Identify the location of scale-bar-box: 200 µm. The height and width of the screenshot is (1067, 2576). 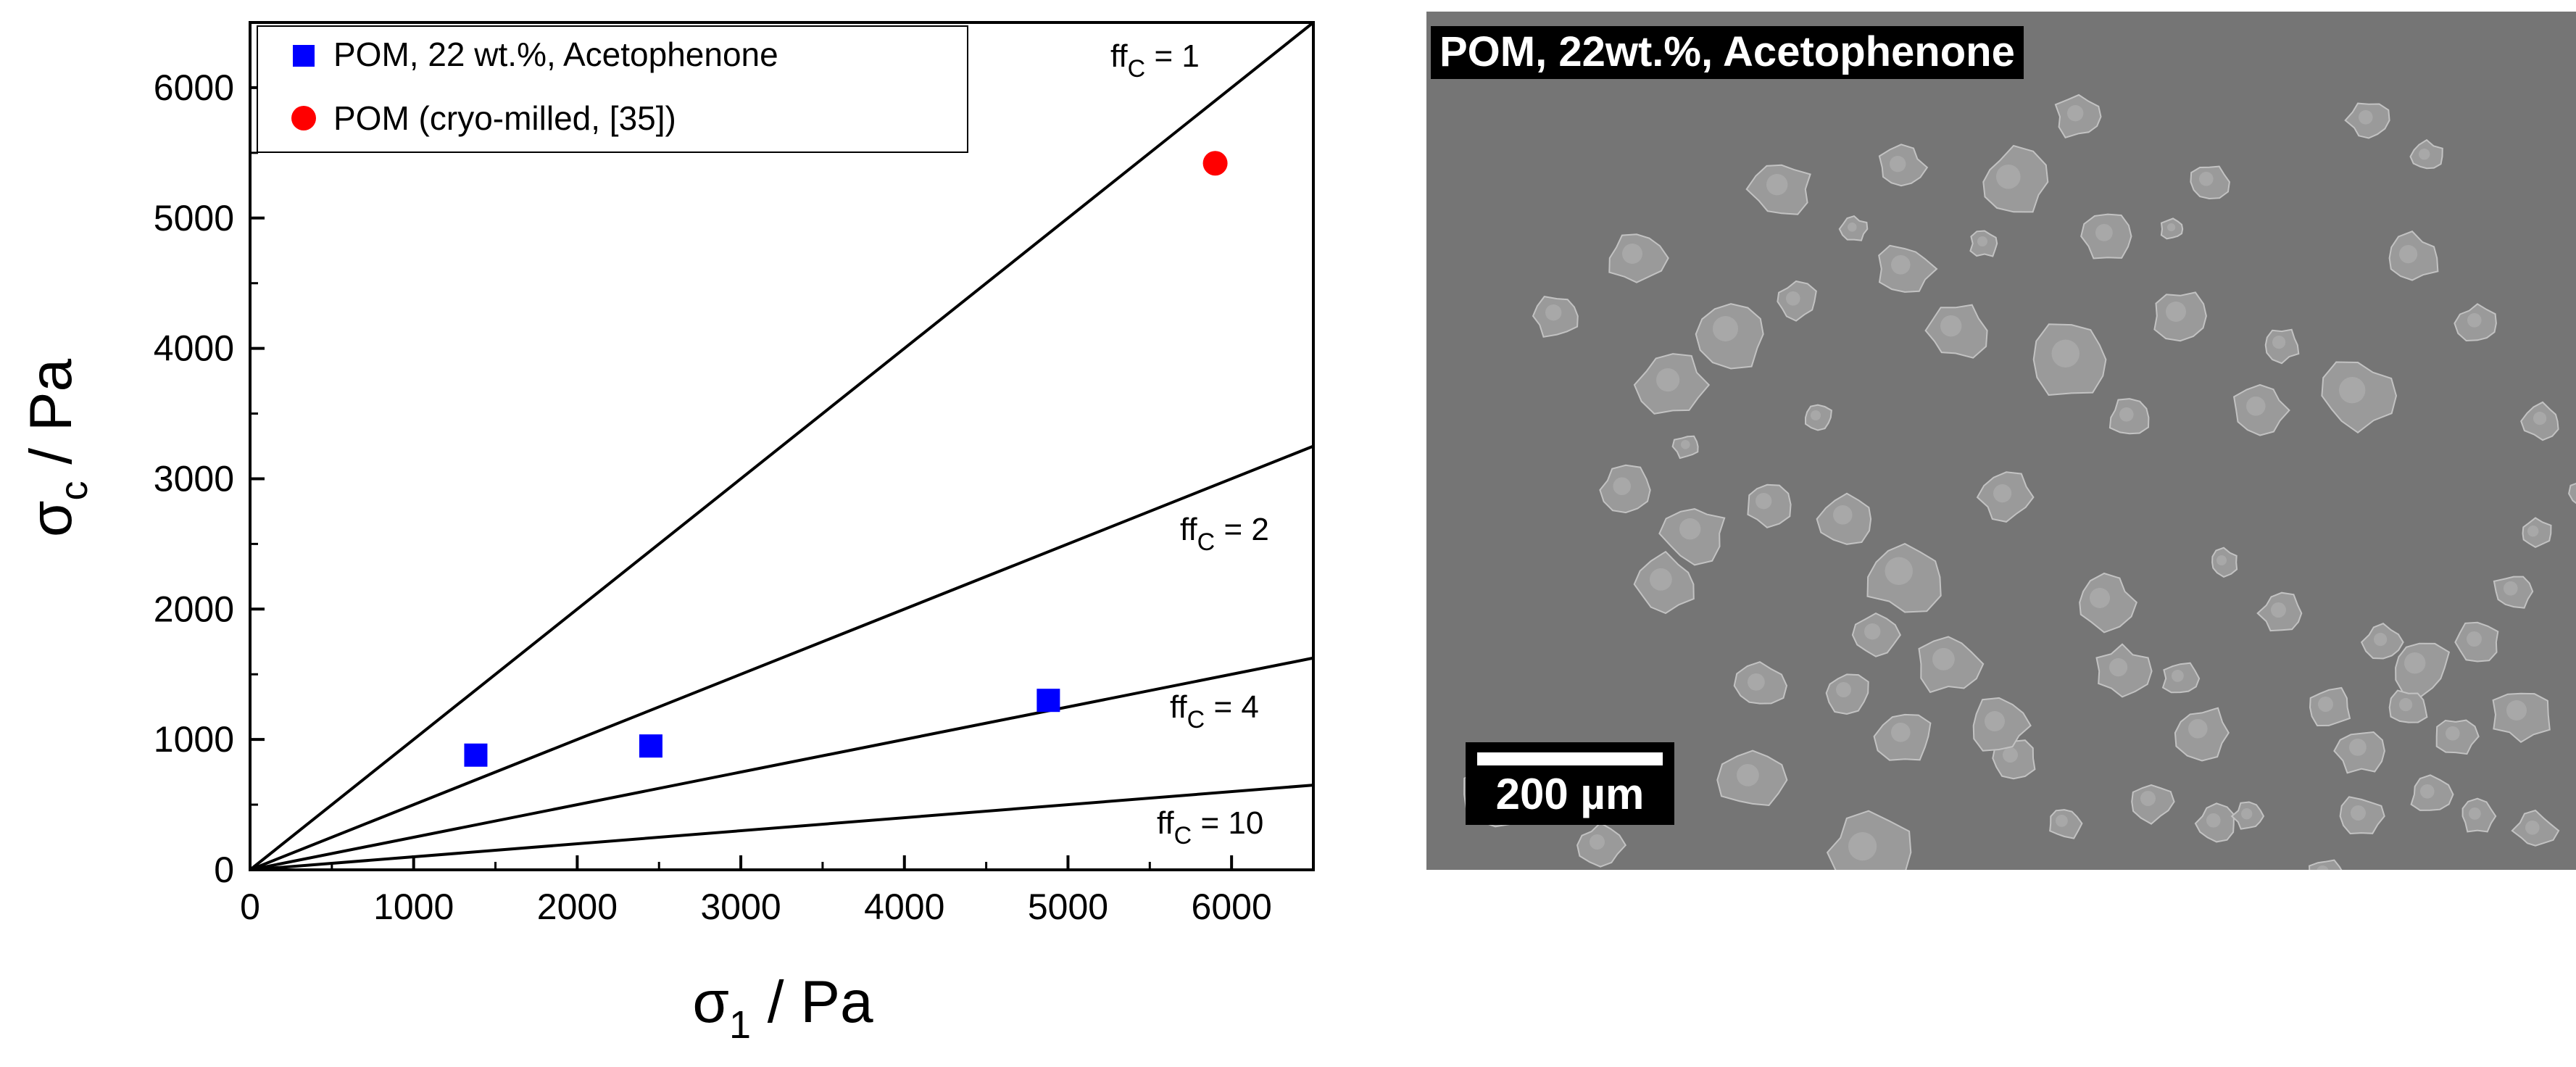
(1570, 783).